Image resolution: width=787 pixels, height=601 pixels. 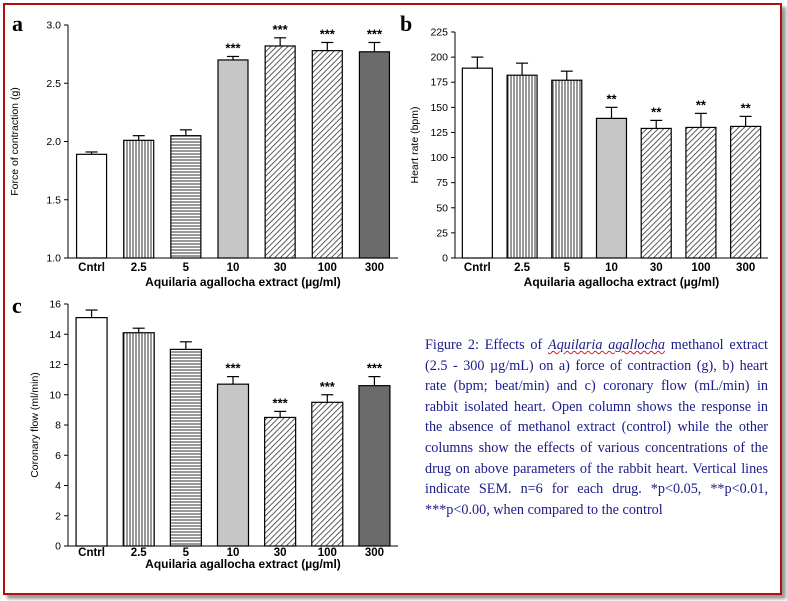 What do you see at coordinates (406, 23) in the screenshot?
I see `panel-letter: b` at bounding box center [406, 23].